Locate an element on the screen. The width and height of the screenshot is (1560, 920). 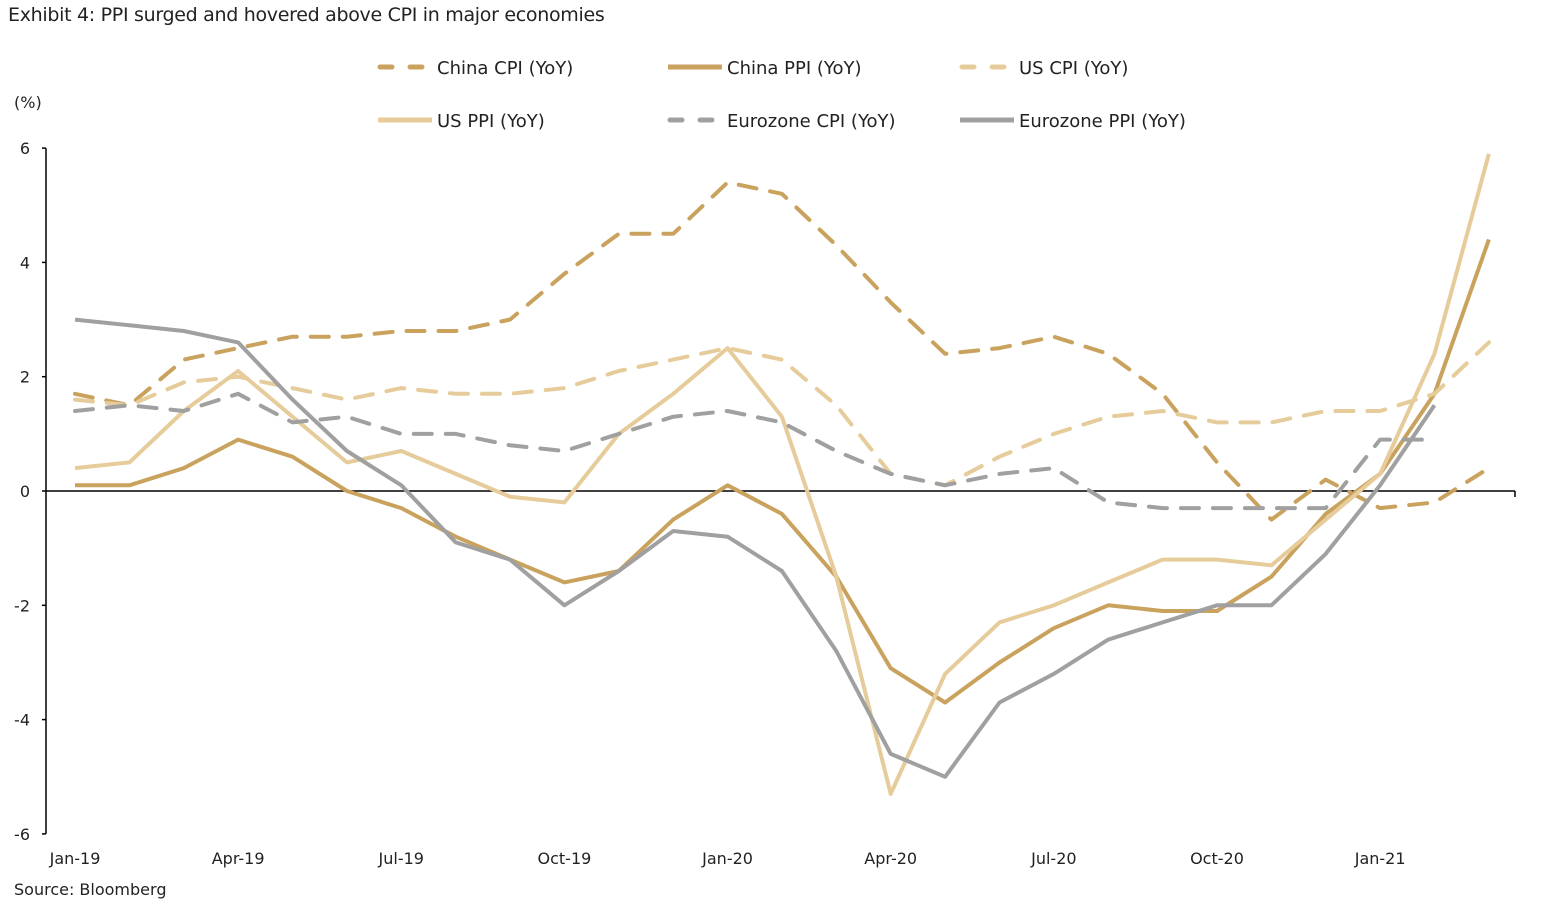
legend-label: Eurozone PPI (YoY) is located at coordinates (1102, 121).